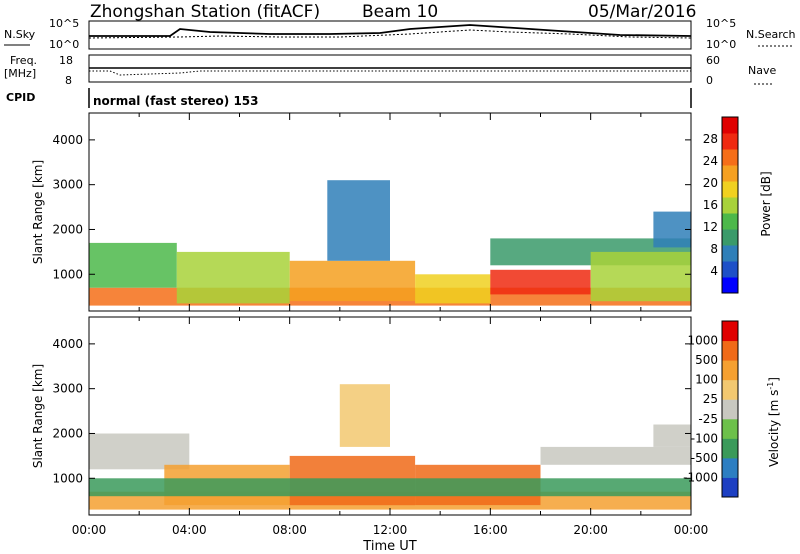  I want to click on cpid-label: CPID, so click(20, 97).